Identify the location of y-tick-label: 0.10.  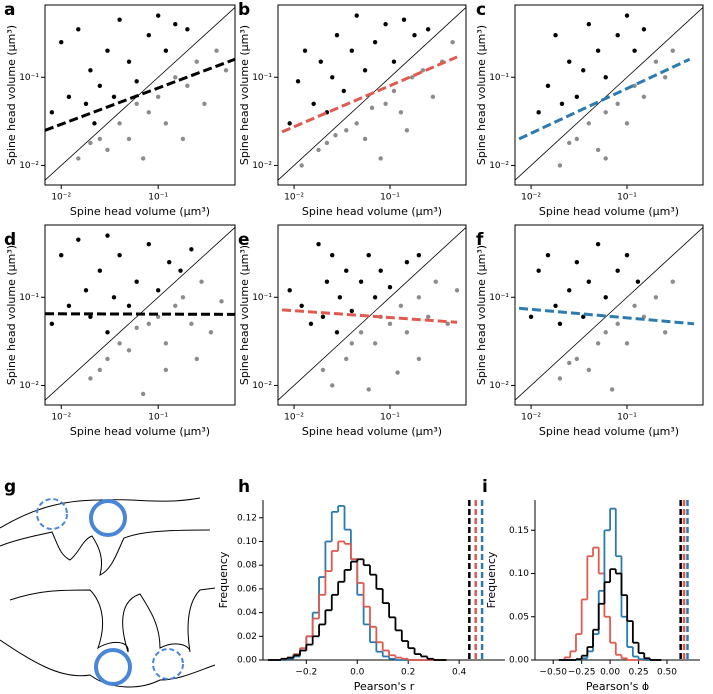
(247, 542).